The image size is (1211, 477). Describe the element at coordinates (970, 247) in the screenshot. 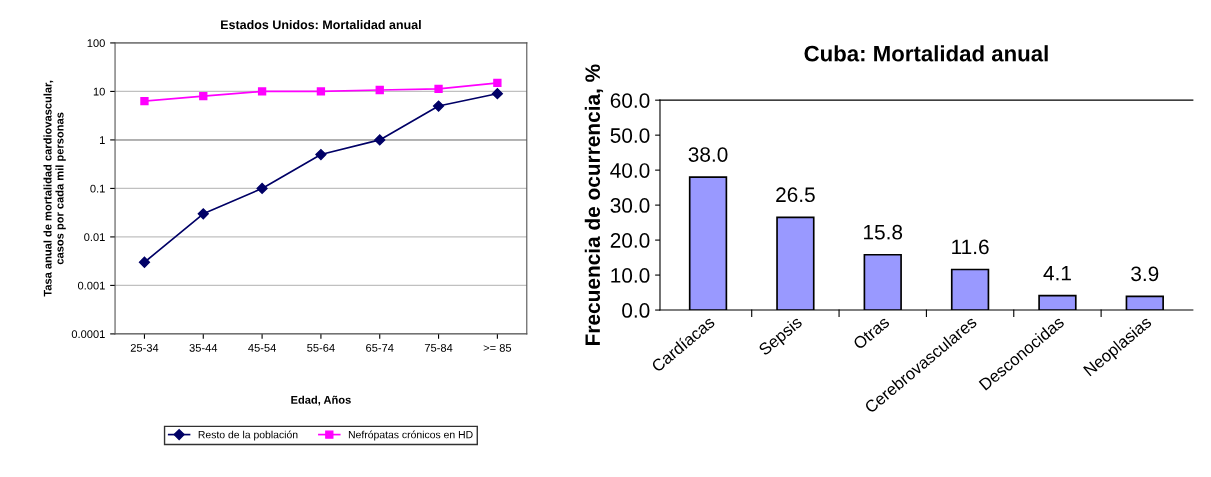

I see `data-label: 11.6` at that location.